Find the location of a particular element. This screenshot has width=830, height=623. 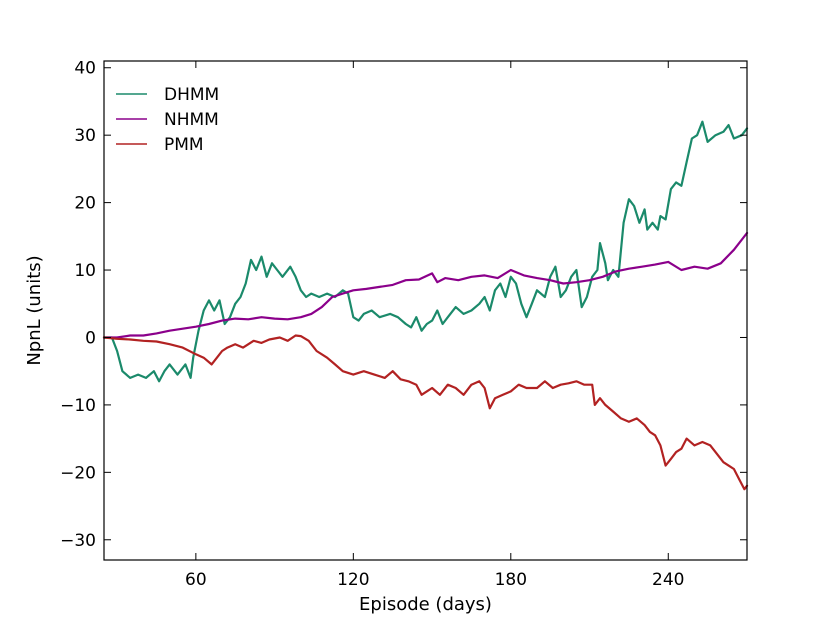

x-tick-label: 240 is located at coordinates (668, 580).